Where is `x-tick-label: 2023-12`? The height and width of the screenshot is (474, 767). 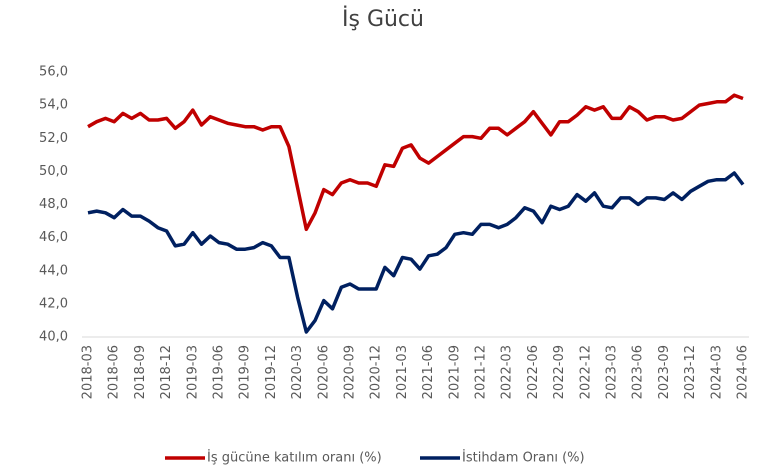 x-tick-label: 2023-12 is located at coordinates (690, 372).